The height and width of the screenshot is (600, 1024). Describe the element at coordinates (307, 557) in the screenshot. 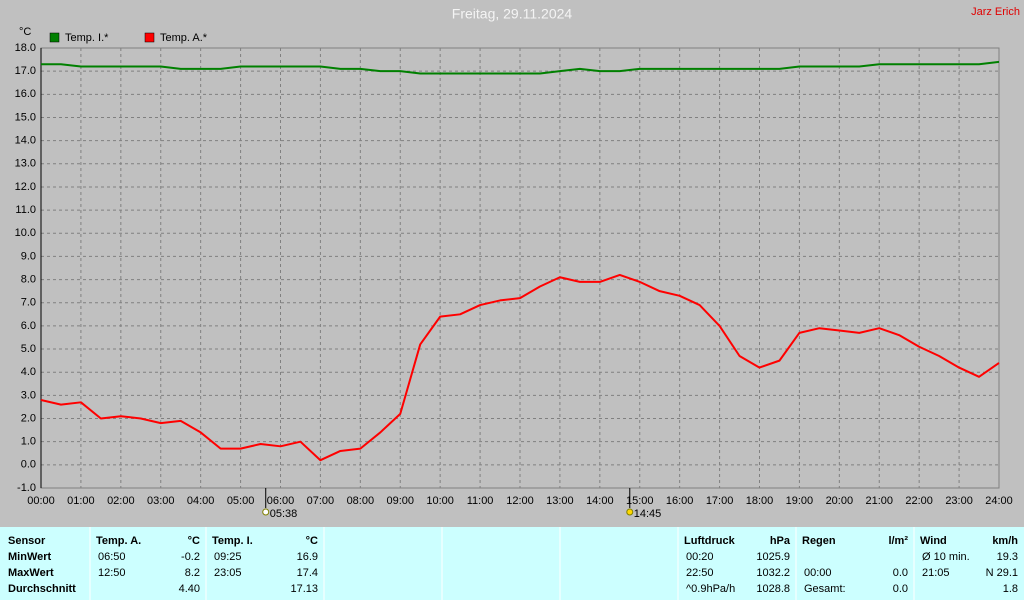

I see `cell-value: 16.9` at that location.